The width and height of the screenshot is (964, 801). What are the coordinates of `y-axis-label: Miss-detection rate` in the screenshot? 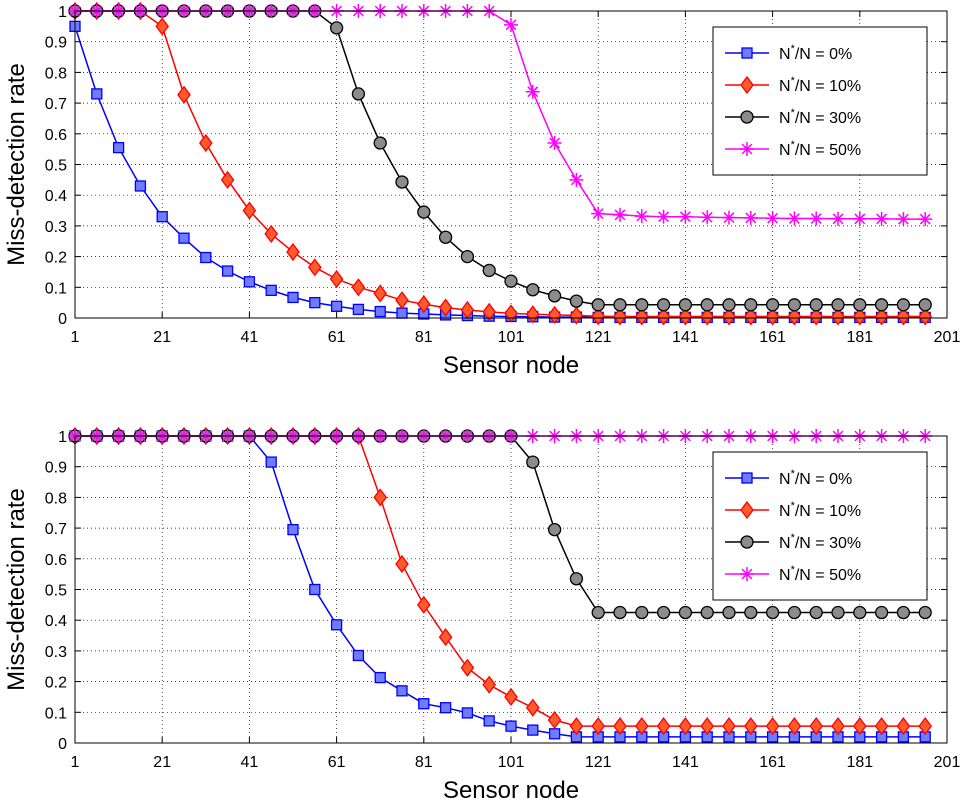 It's located at (16, 589).